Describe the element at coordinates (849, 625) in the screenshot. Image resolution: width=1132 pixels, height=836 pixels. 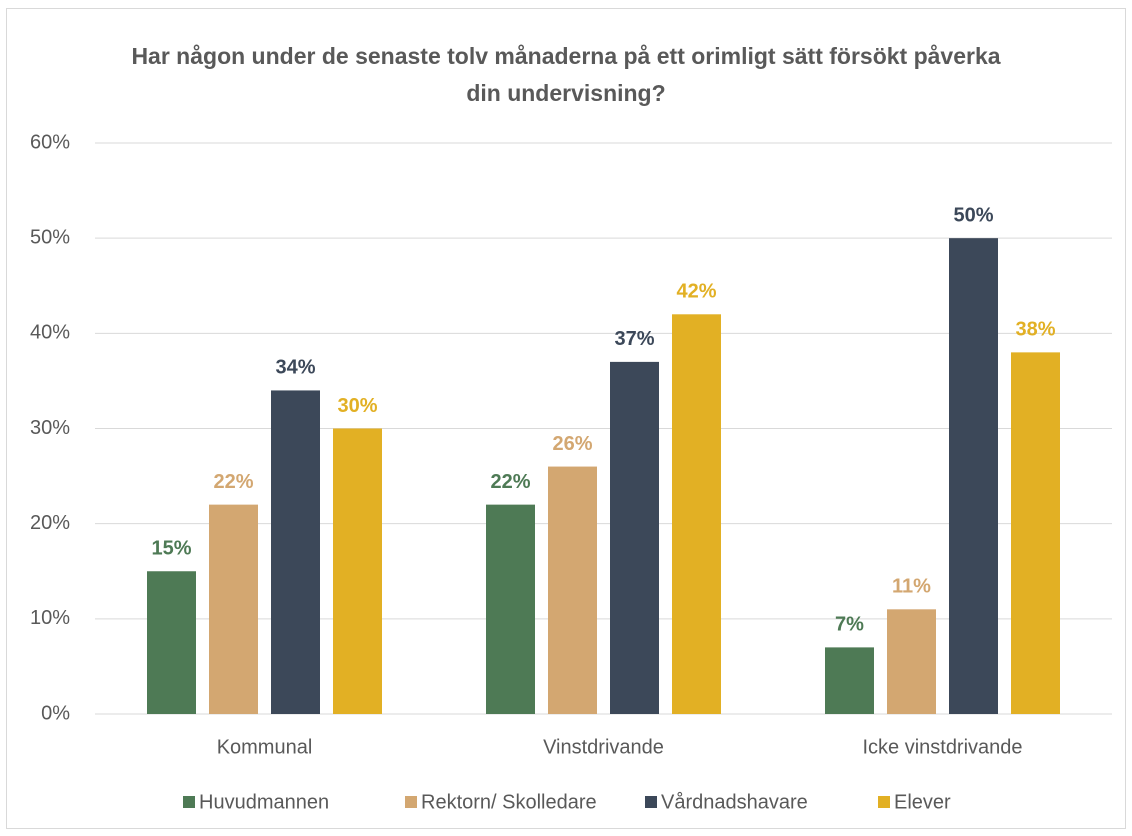
I see `data-label: 7%` at that location.